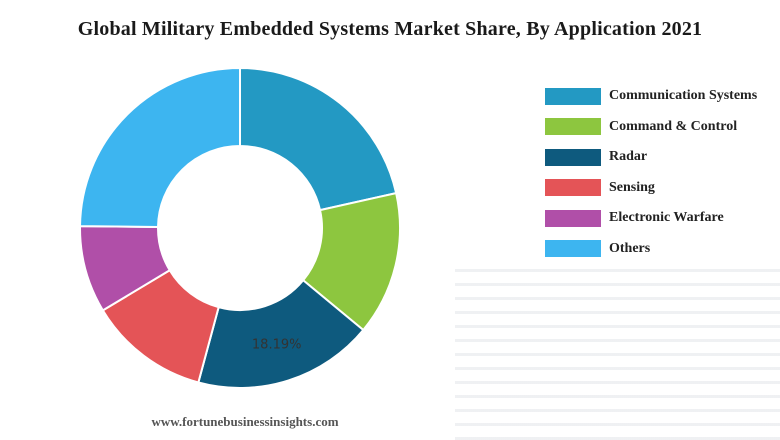 This screenshot has width=780, height=440. I want to click on slice-others, so click(159, 147).